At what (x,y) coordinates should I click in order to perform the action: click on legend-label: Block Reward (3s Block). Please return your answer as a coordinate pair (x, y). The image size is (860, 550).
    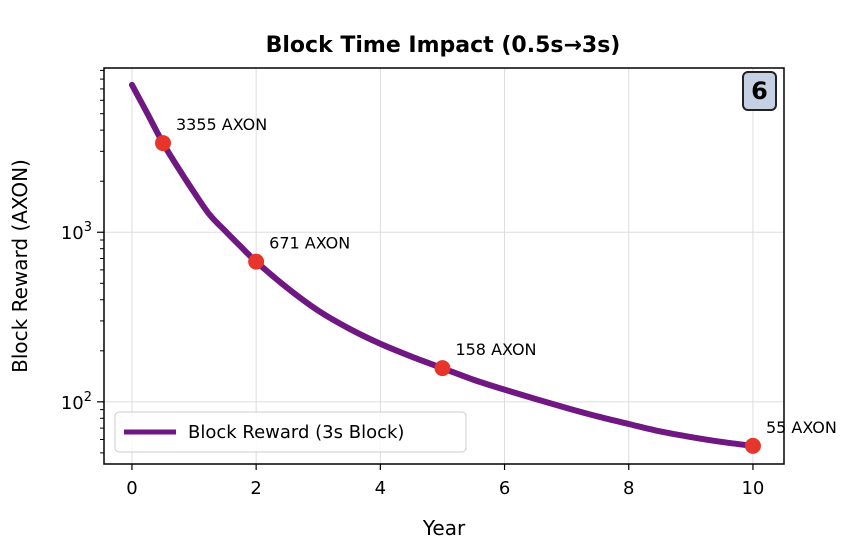
    Looking at the image, I should click on (296, 432).